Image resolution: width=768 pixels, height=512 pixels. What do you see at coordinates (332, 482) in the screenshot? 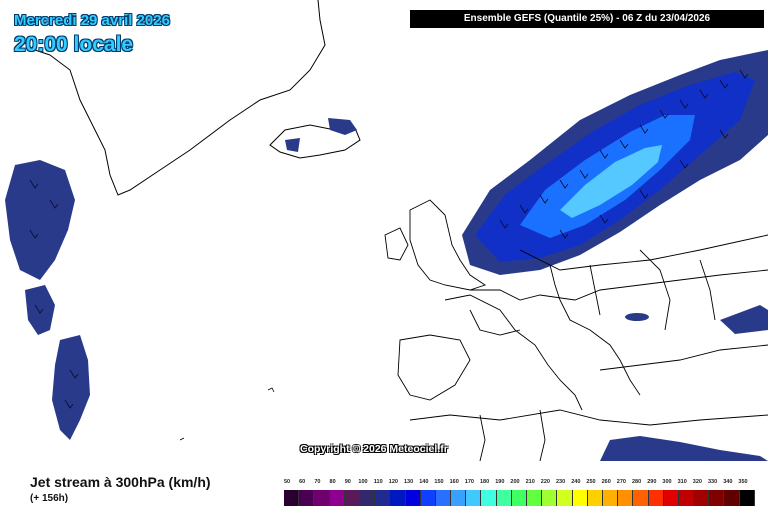
I see `legend-value: 80` at bounding box center [332, 482].